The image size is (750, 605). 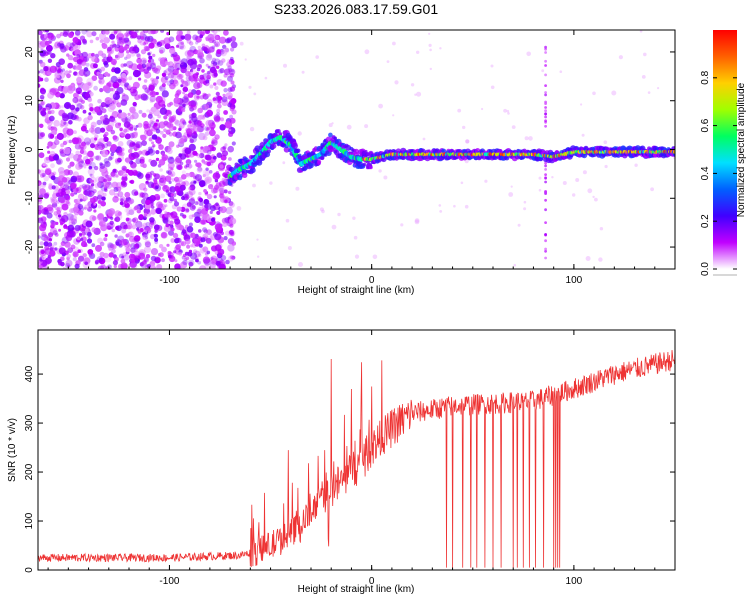 I want to click on colorbar-tick-label: 0.0, so click(x=705, y=269).